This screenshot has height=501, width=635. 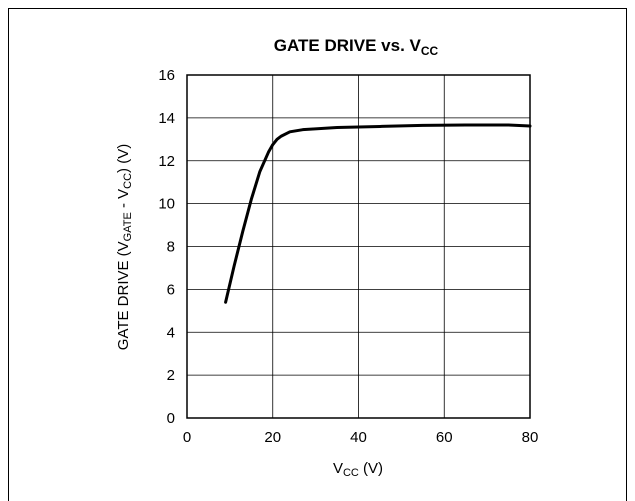 What do you see at coordinates (358, 469) in the screenshot?
I see `x-axis-label: VCC (V)` at bounding box center [358, 469].